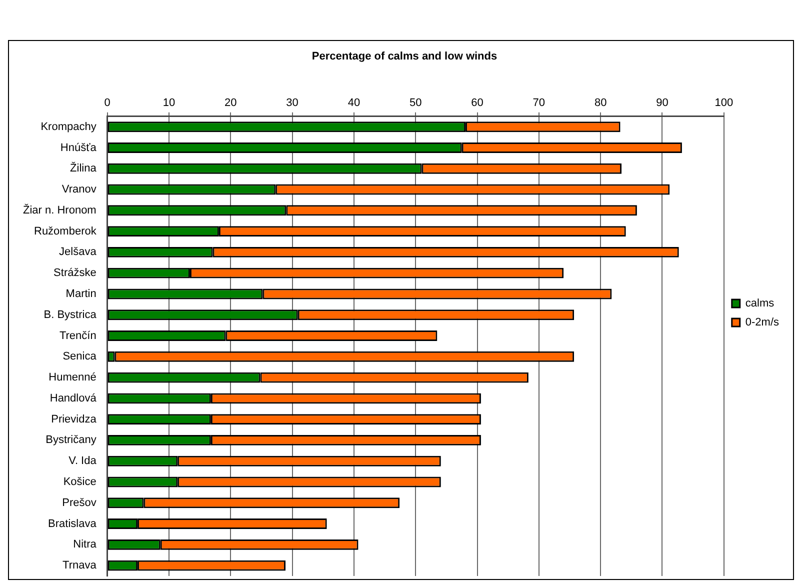 The width and height of the screenshot is (803, 586). Describe the element at coordinates (415, 102) in the screenshot. I see `x-tick-label: 50` at that location.